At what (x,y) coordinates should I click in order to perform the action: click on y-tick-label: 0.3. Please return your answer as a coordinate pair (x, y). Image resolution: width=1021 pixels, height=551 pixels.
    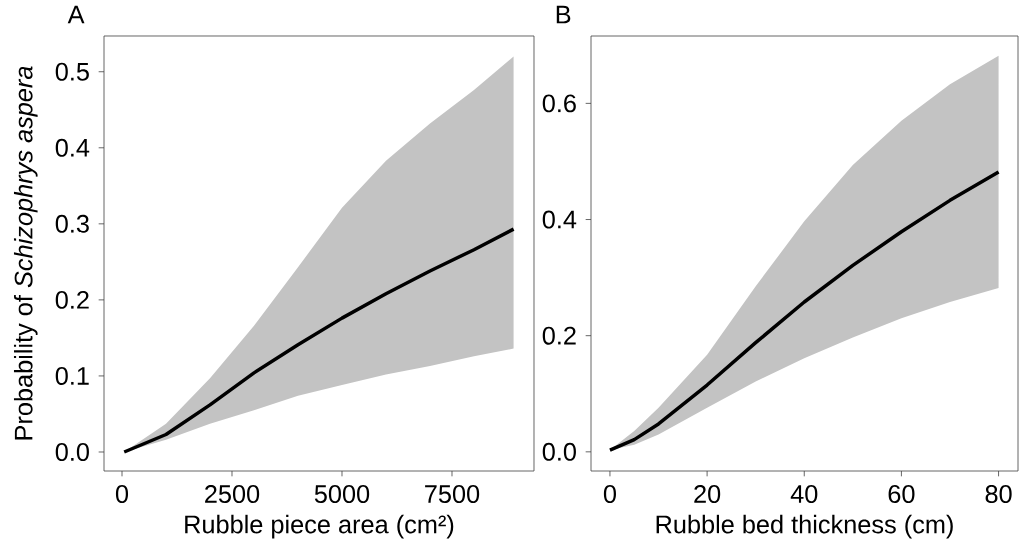
    Looking at the image, I should click on (72, 223).